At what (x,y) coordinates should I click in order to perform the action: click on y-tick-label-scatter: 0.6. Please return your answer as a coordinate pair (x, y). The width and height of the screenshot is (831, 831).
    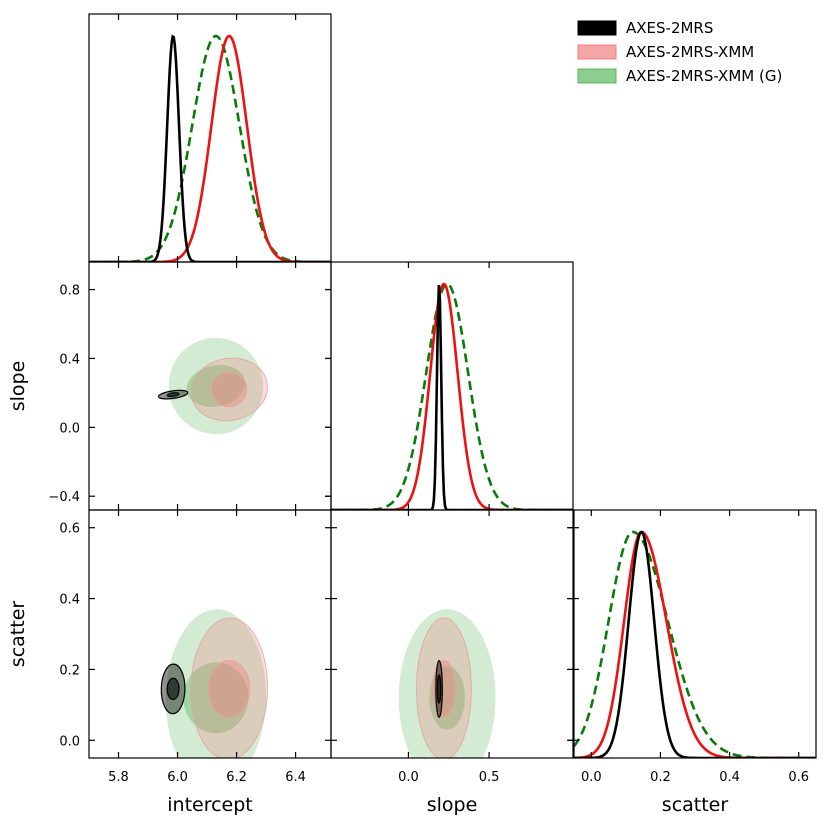
    Looking at the image, I should click on (69, 529).